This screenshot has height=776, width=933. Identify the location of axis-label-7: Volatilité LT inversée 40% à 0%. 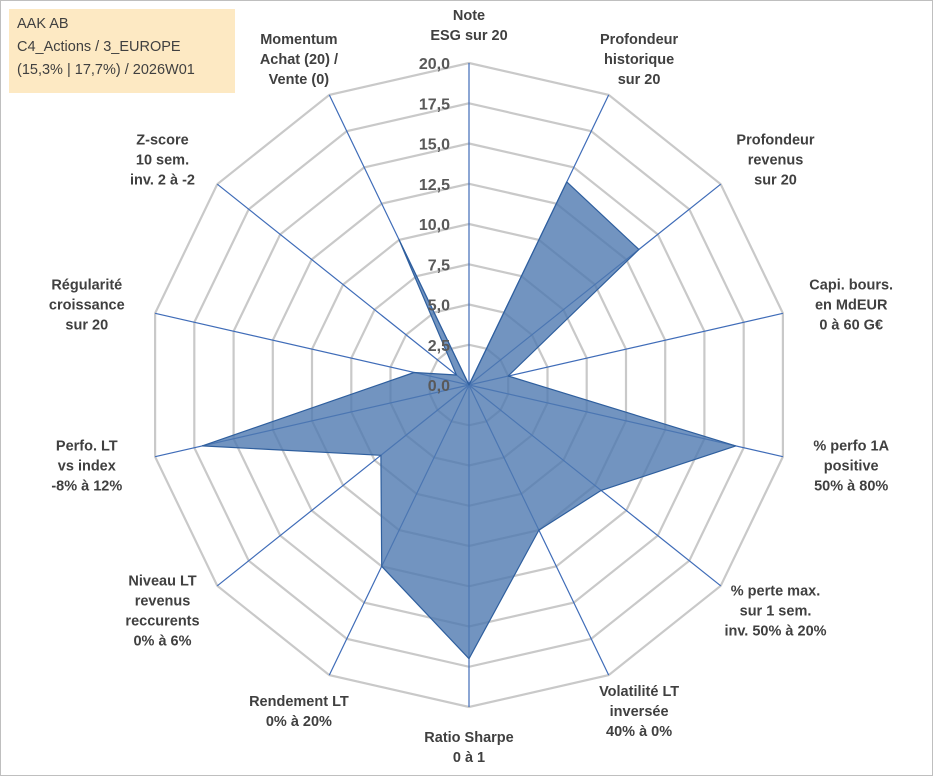
(639, 712).